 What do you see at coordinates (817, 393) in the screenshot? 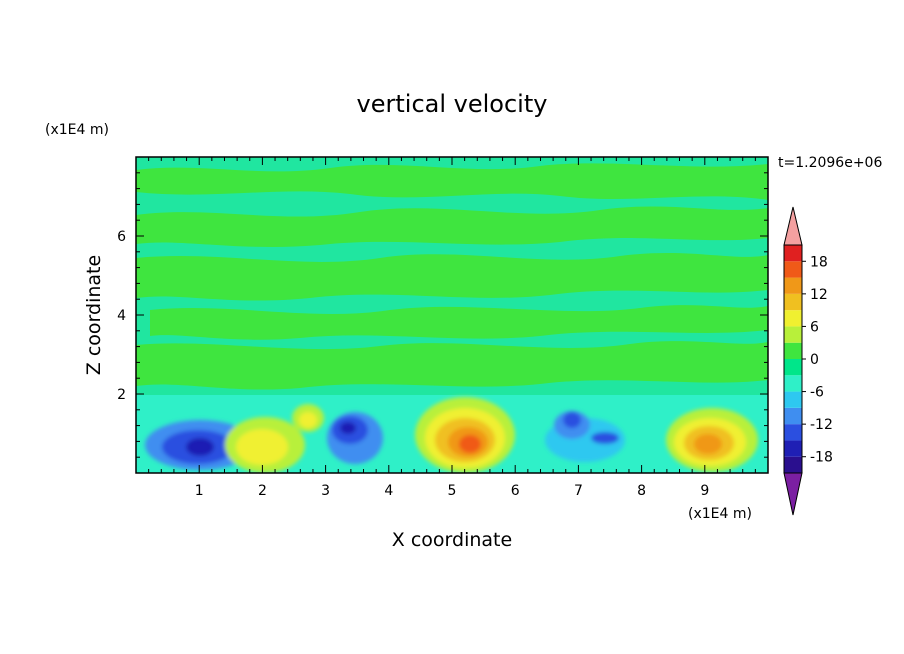
I see `colorbar-tick-label: -6` at bounding box center [817, 393].